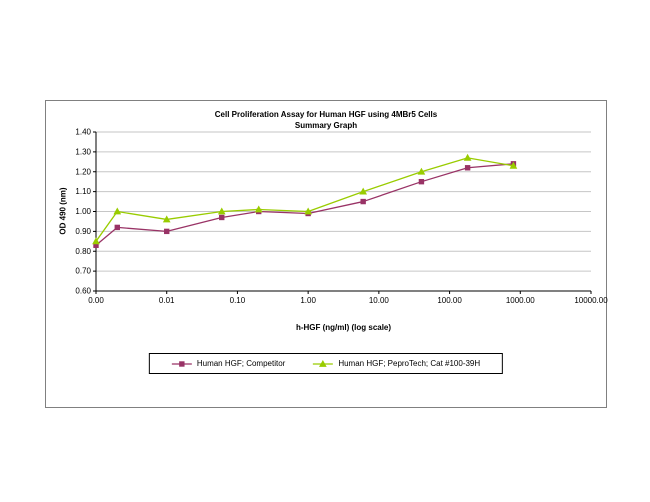 Image resolution: width=650 pixels, height=502 pixels. Describe the element at coordinates (409, 363) in the screenshot. I see `legend-label-peprotech: Human HGF; PeproTech; Cat #100-39H` at that location.